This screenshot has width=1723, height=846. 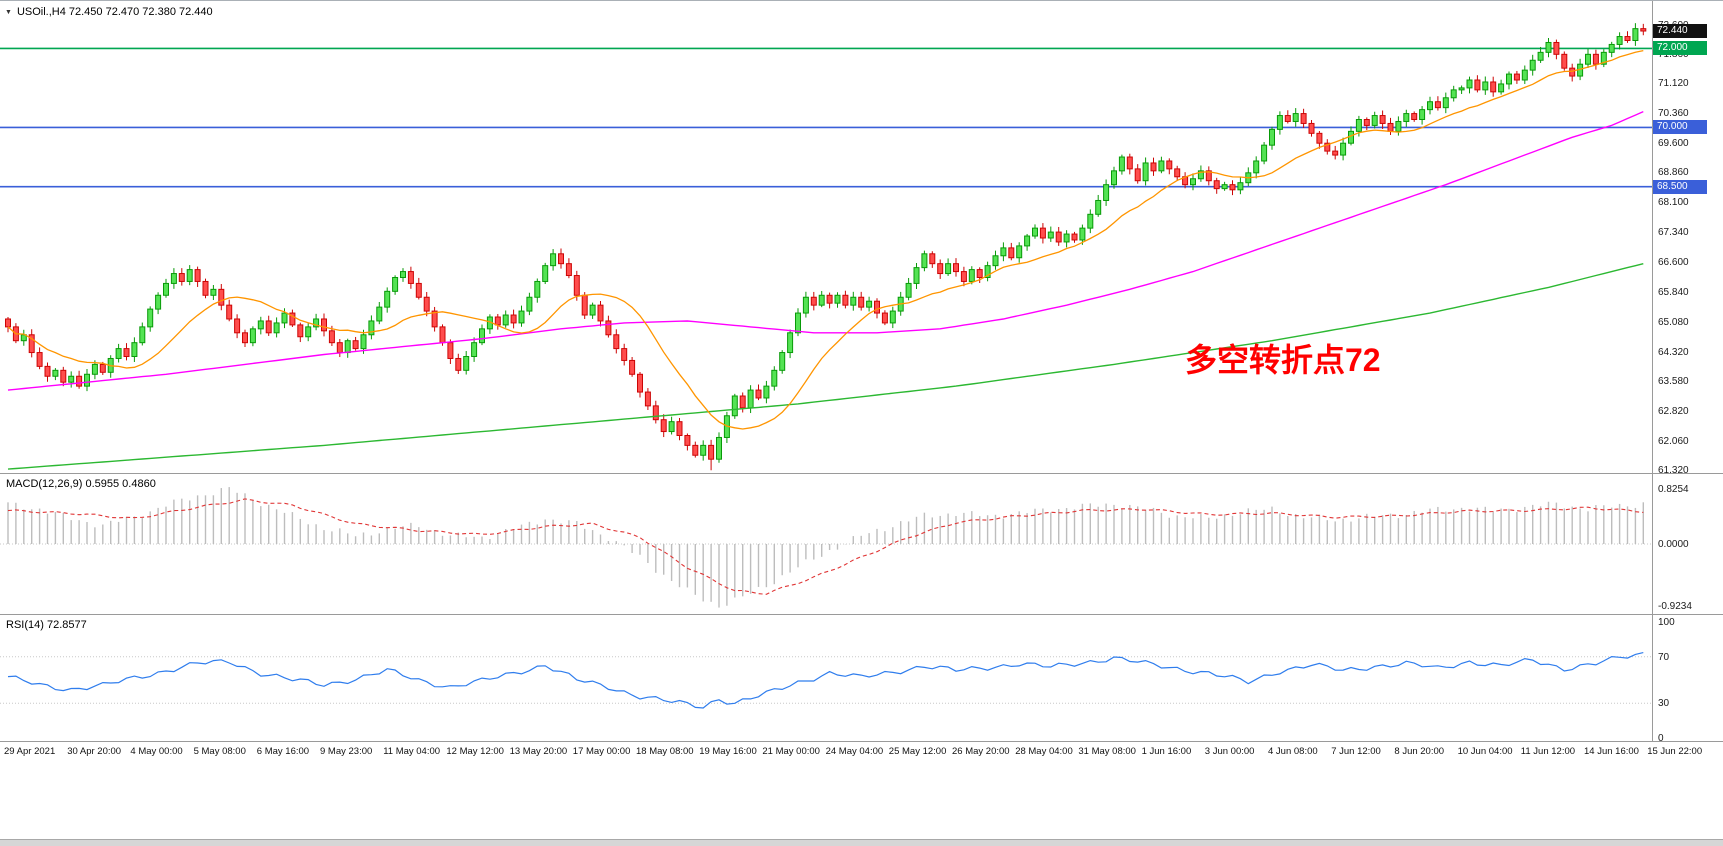 What do you see at coordinates (81, 484) in the screenshot?
I see `macd-indicator-label: MACD(12,26,9) 0.5955 0.4860` at bounding box center [81, 484].